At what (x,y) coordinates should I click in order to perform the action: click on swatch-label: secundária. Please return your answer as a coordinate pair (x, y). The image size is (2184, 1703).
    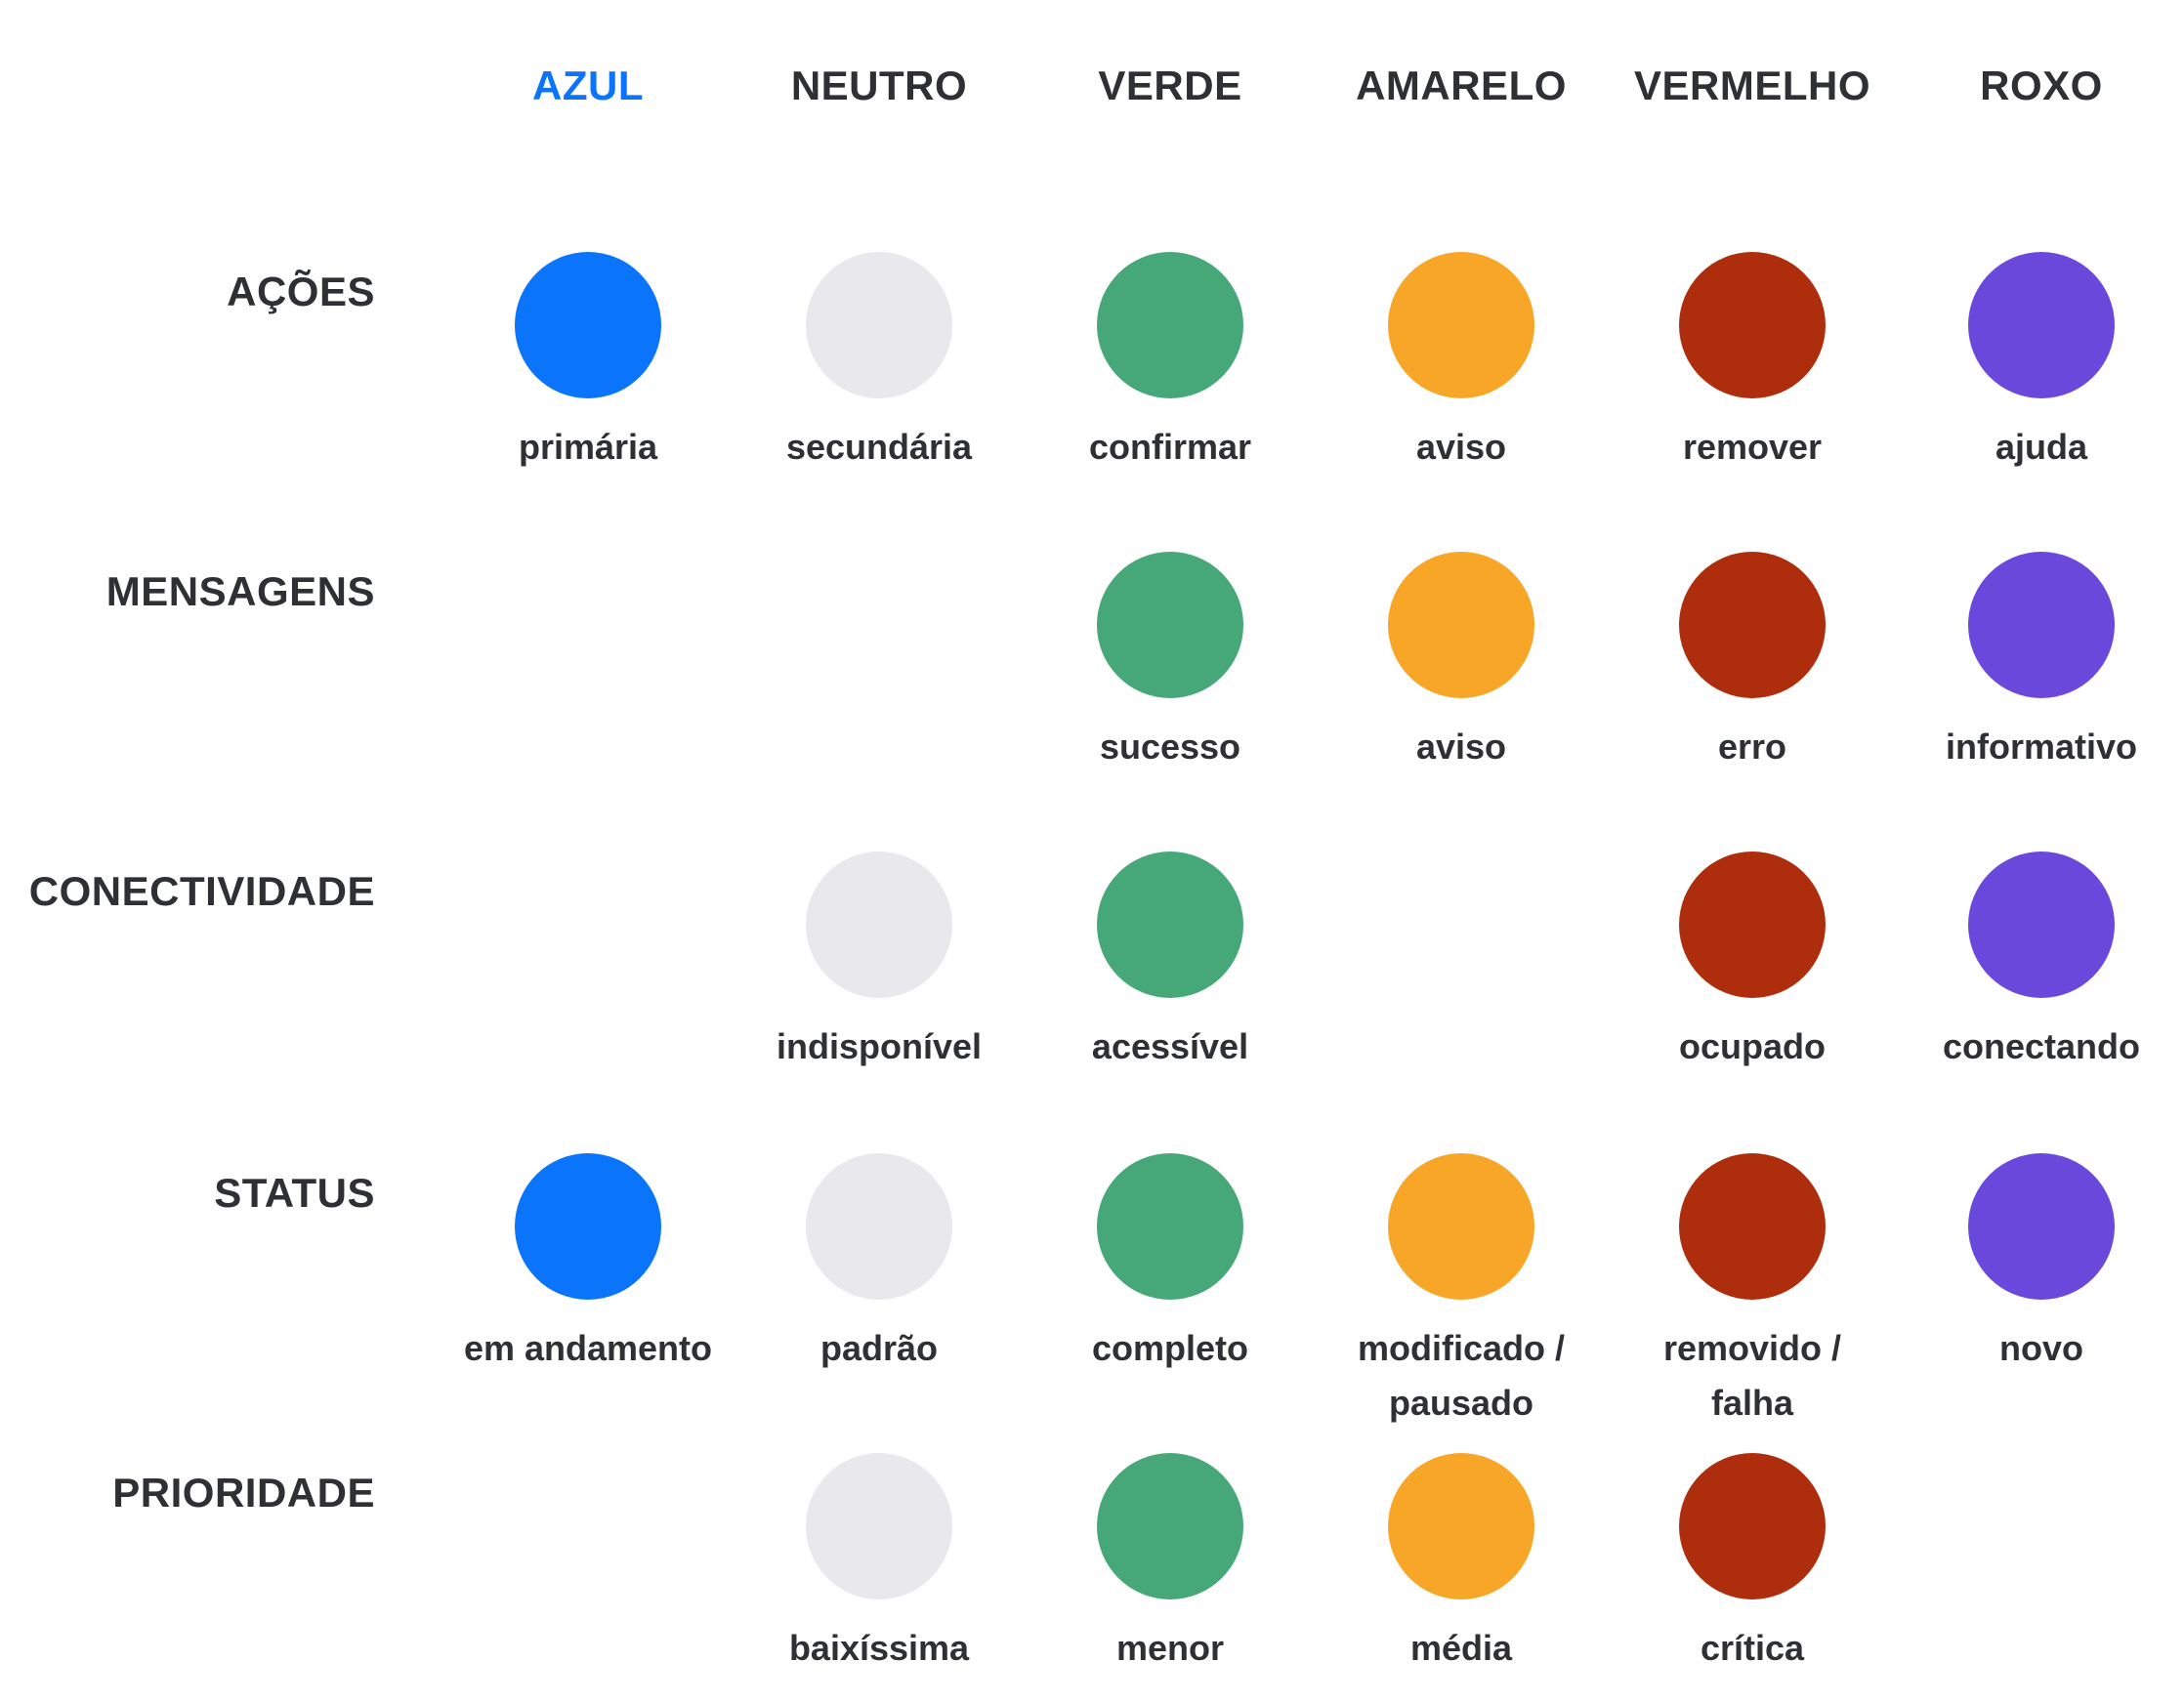
    Looking at the image, I should click on (879, 447).